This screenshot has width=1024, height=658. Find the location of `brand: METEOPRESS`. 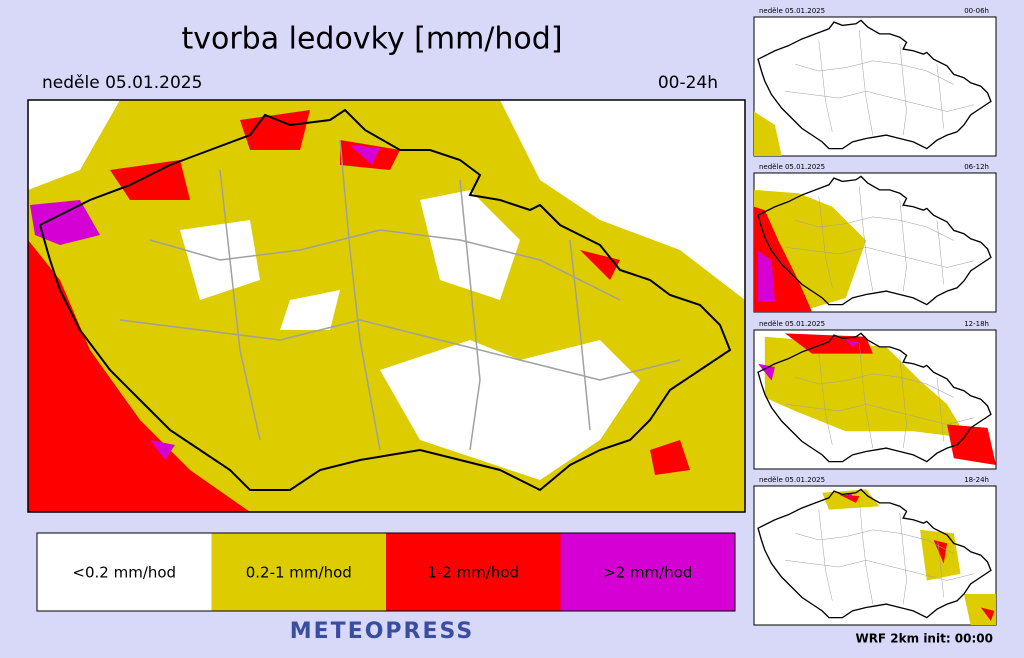

brand: METEOPRESS is located at coordinates (382, 631).